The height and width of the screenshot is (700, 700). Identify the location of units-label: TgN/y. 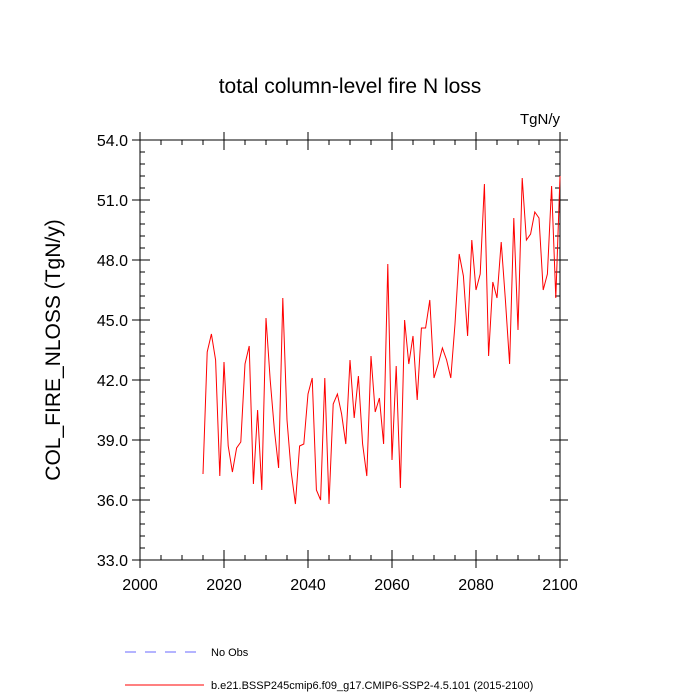
(540, 119).